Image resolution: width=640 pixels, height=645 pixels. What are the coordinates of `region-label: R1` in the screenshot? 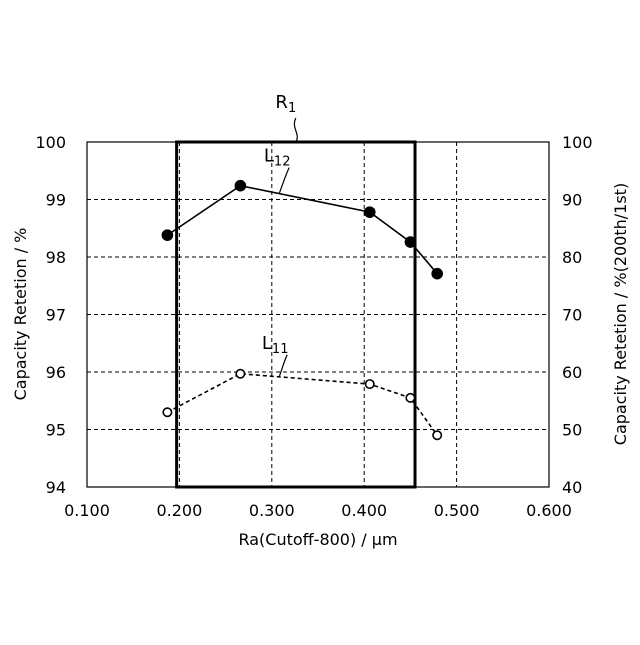 It's located at (285, 104).